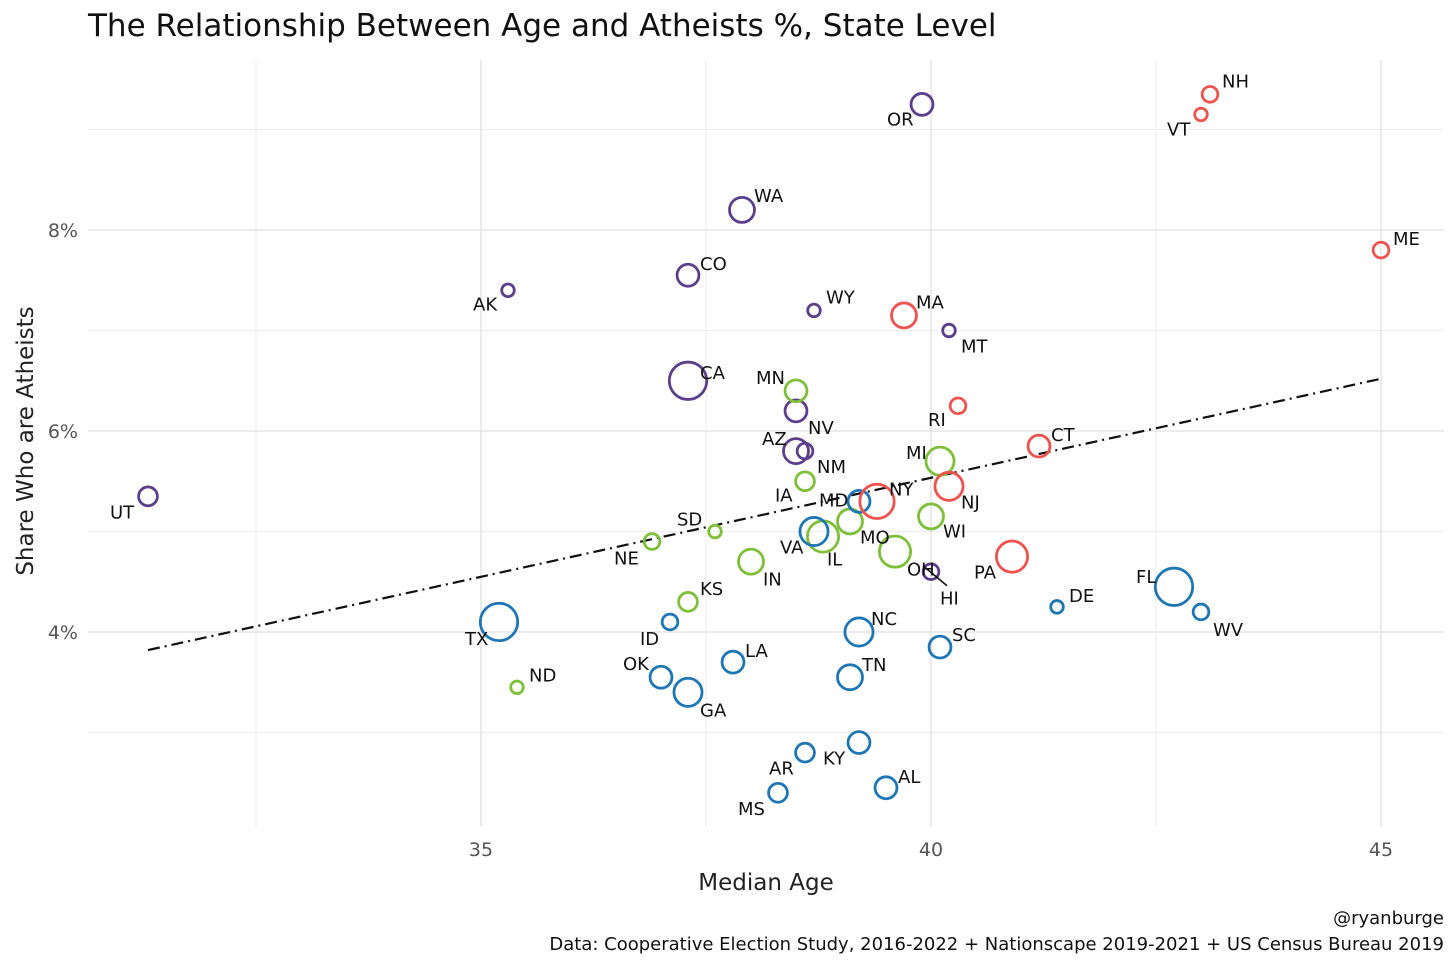 Image resolution: width=1456 pixels, height=971 pixels. I want to click on point-de, so click(1057, 607).